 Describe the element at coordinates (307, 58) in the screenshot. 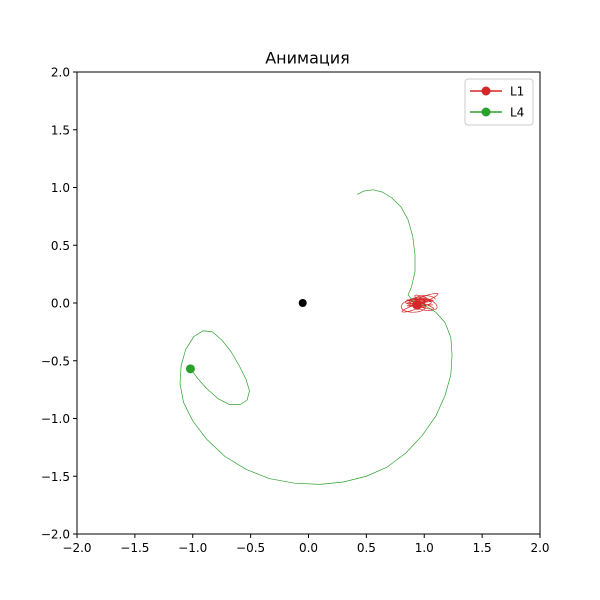

I see `chart-title: Анимация` at that location.